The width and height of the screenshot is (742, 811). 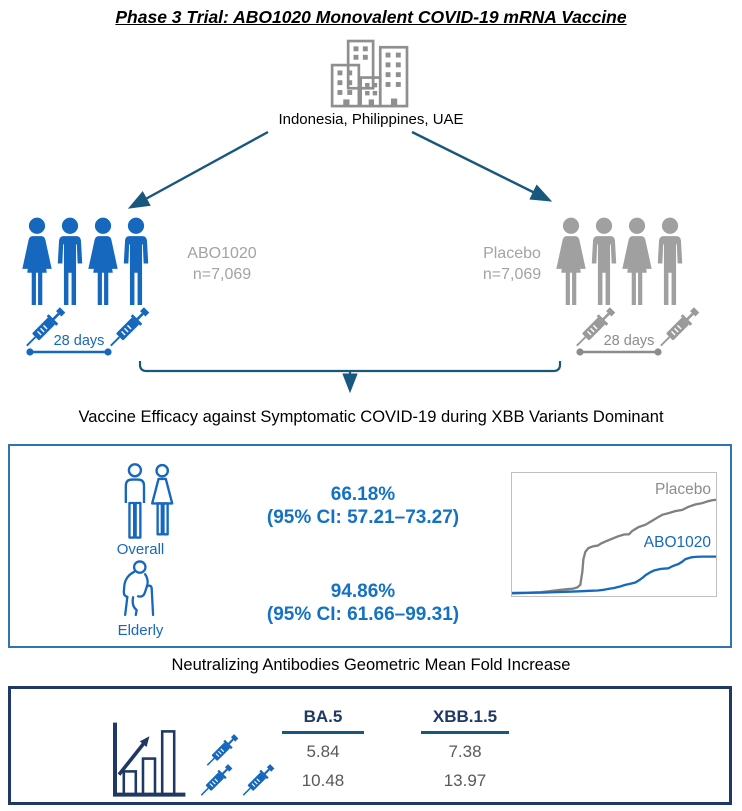 I want to click on elderly-efficacy-ci: (95% CI: 61.66–99.31), so click(x=363, y=614).